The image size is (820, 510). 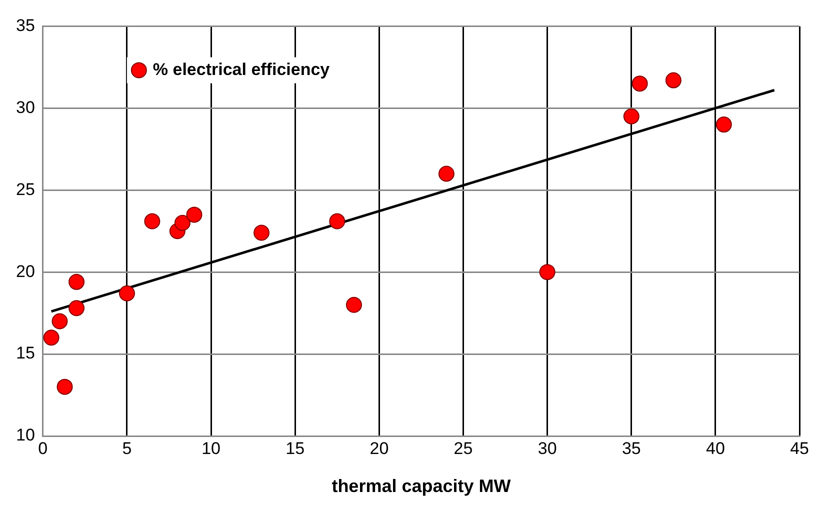 What do you see at coordinates (463, 448) in the screenshot?
I see `x-tick-label: 25` at bounding box center [463, 448].